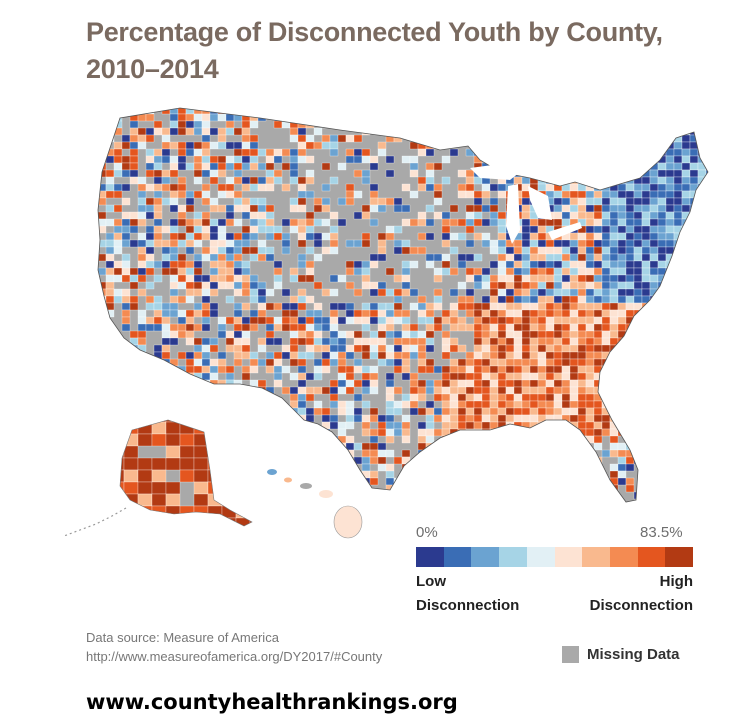  I want to click on great-lake-huron, so click(540, 203).